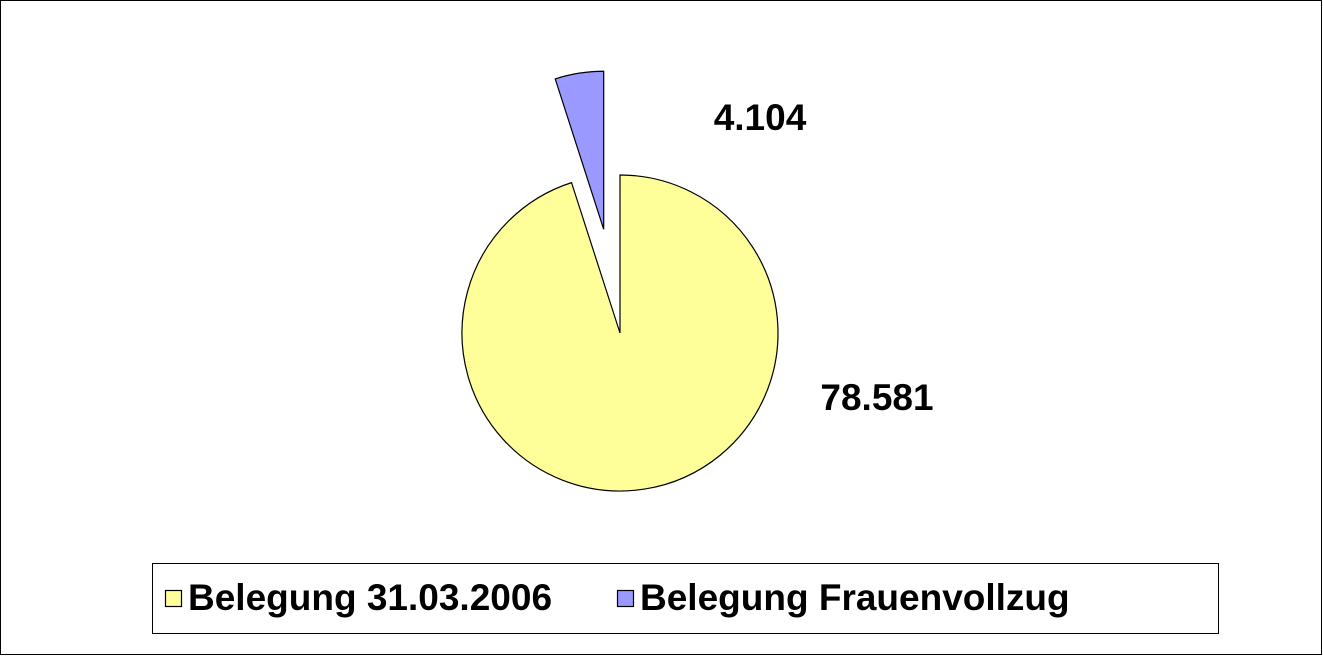  Describe the element at coordinates (855, 597) in the screenshot. I see `legend-label: Belegung Frauenvollzug` at that location.